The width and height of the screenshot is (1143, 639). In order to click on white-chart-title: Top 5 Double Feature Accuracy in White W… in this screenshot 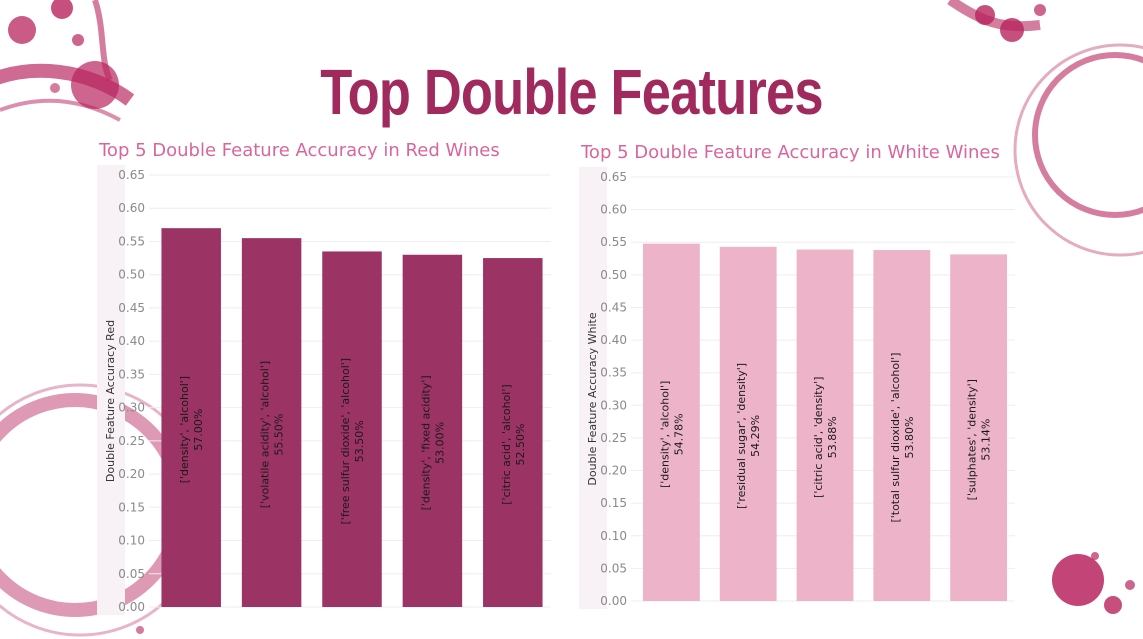, I will do `click(790, 152)`.